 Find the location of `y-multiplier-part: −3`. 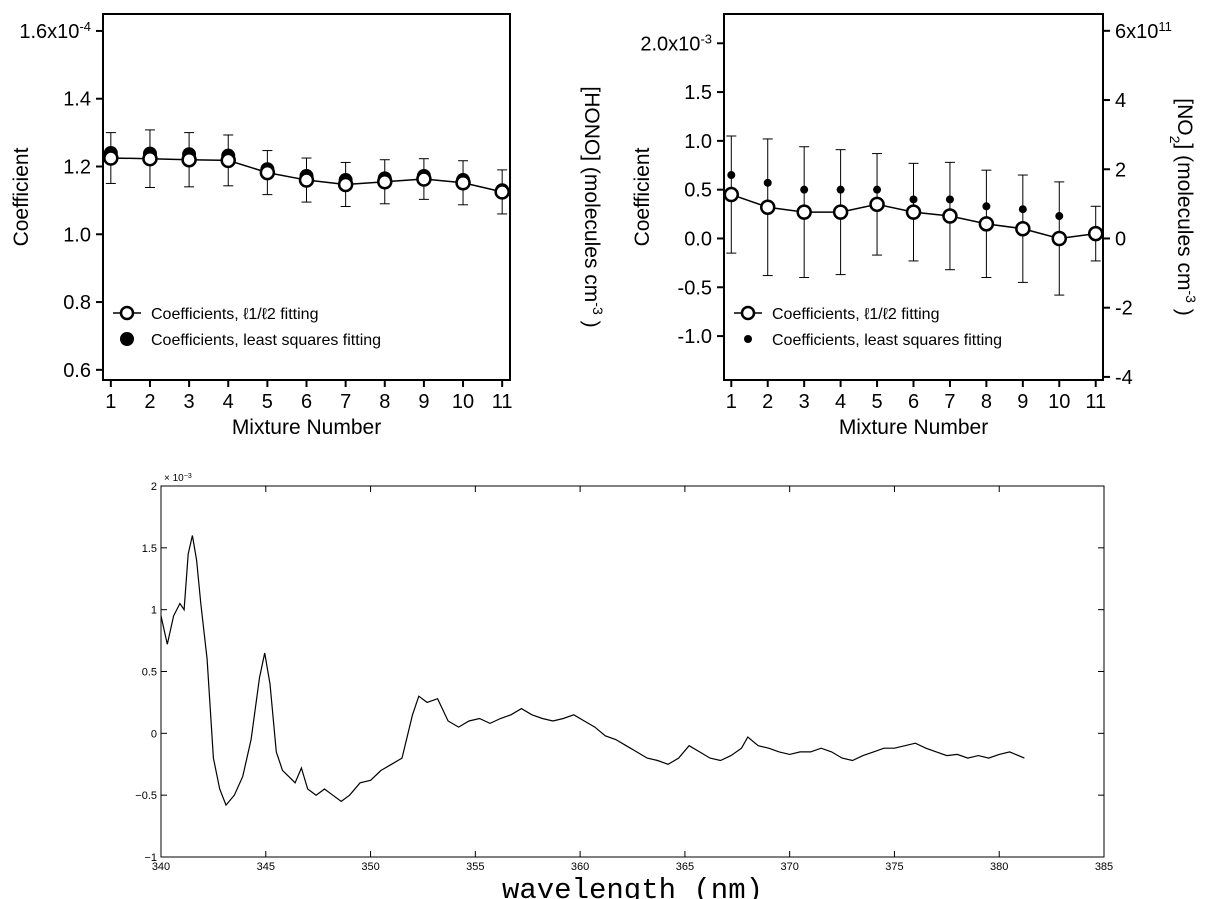

y-multiplier-part: −3 is located at coordinates (188, 476).